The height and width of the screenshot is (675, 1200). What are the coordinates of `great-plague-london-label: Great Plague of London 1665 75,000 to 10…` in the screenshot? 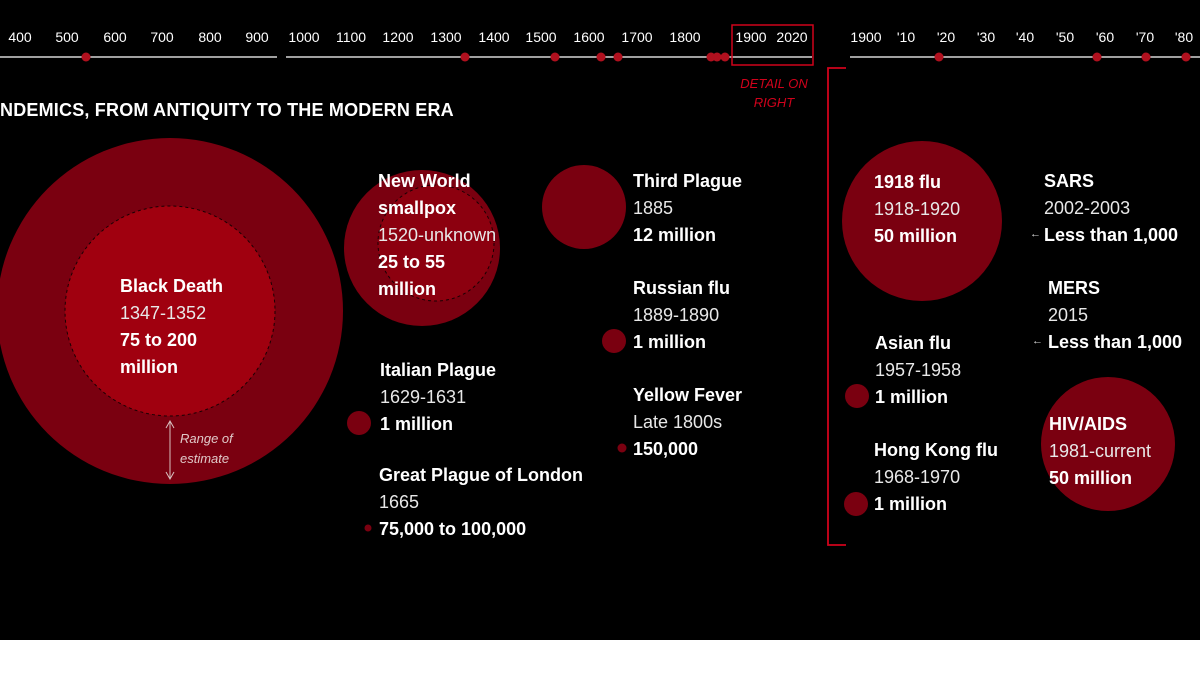 It's located at (481, 502).